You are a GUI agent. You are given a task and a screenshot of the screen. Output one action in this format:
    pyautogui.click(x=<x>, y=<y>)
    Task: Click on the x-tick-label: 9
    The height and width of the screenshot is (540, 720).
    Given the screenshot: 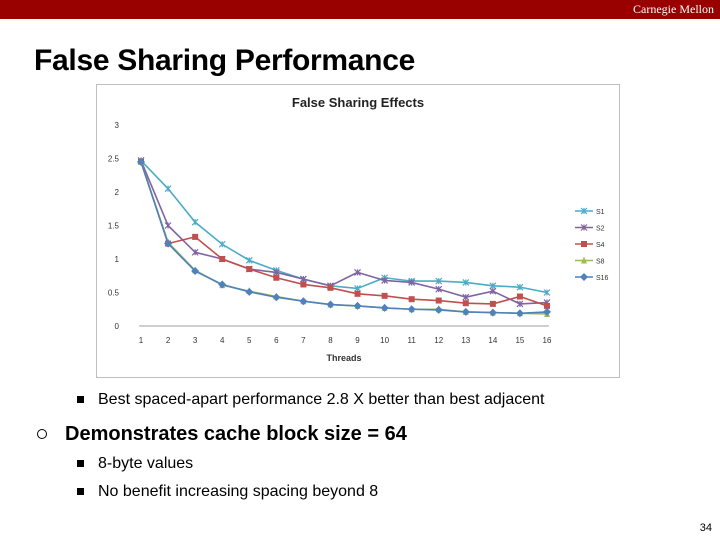 What is the action you would take?
    pyautogui.click(x=357, y=340)
    